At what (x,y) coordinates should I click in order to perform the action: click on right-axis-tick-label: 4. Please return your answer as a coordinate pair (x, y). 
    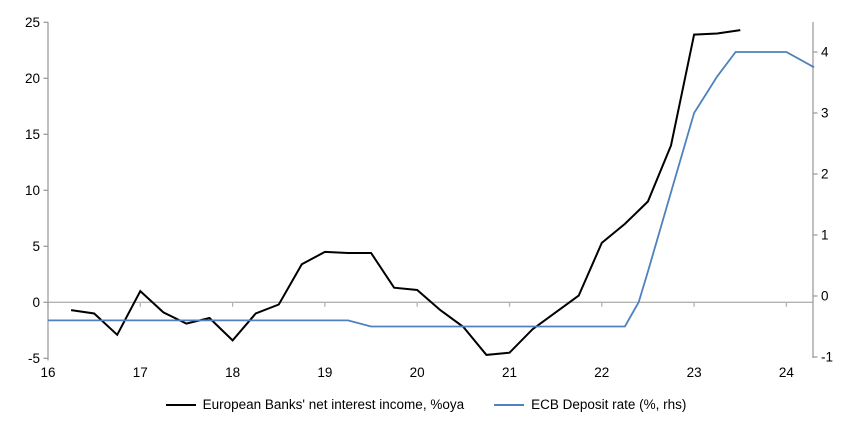
    Looking at the image, I should click on (825, 52).